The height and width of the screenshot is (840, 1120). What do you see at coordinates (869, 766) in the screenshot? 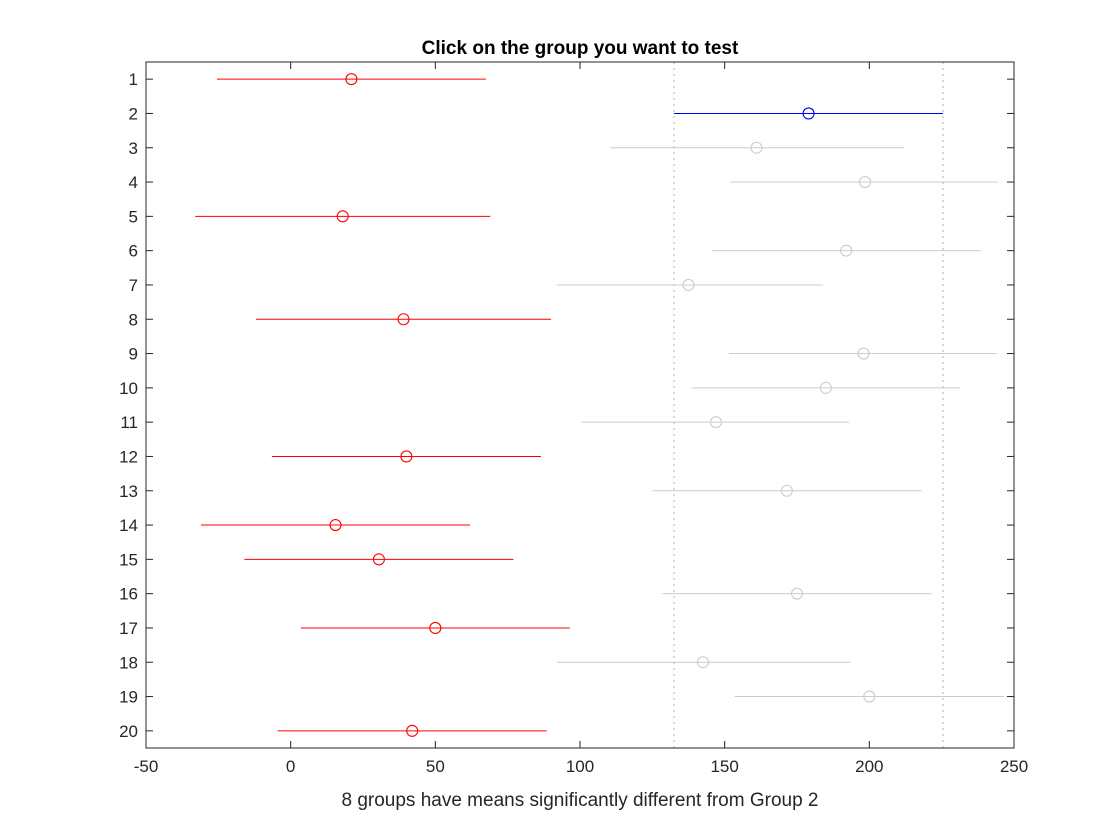
I see `x-tick-label: 200` at bounding box center [869, 766].